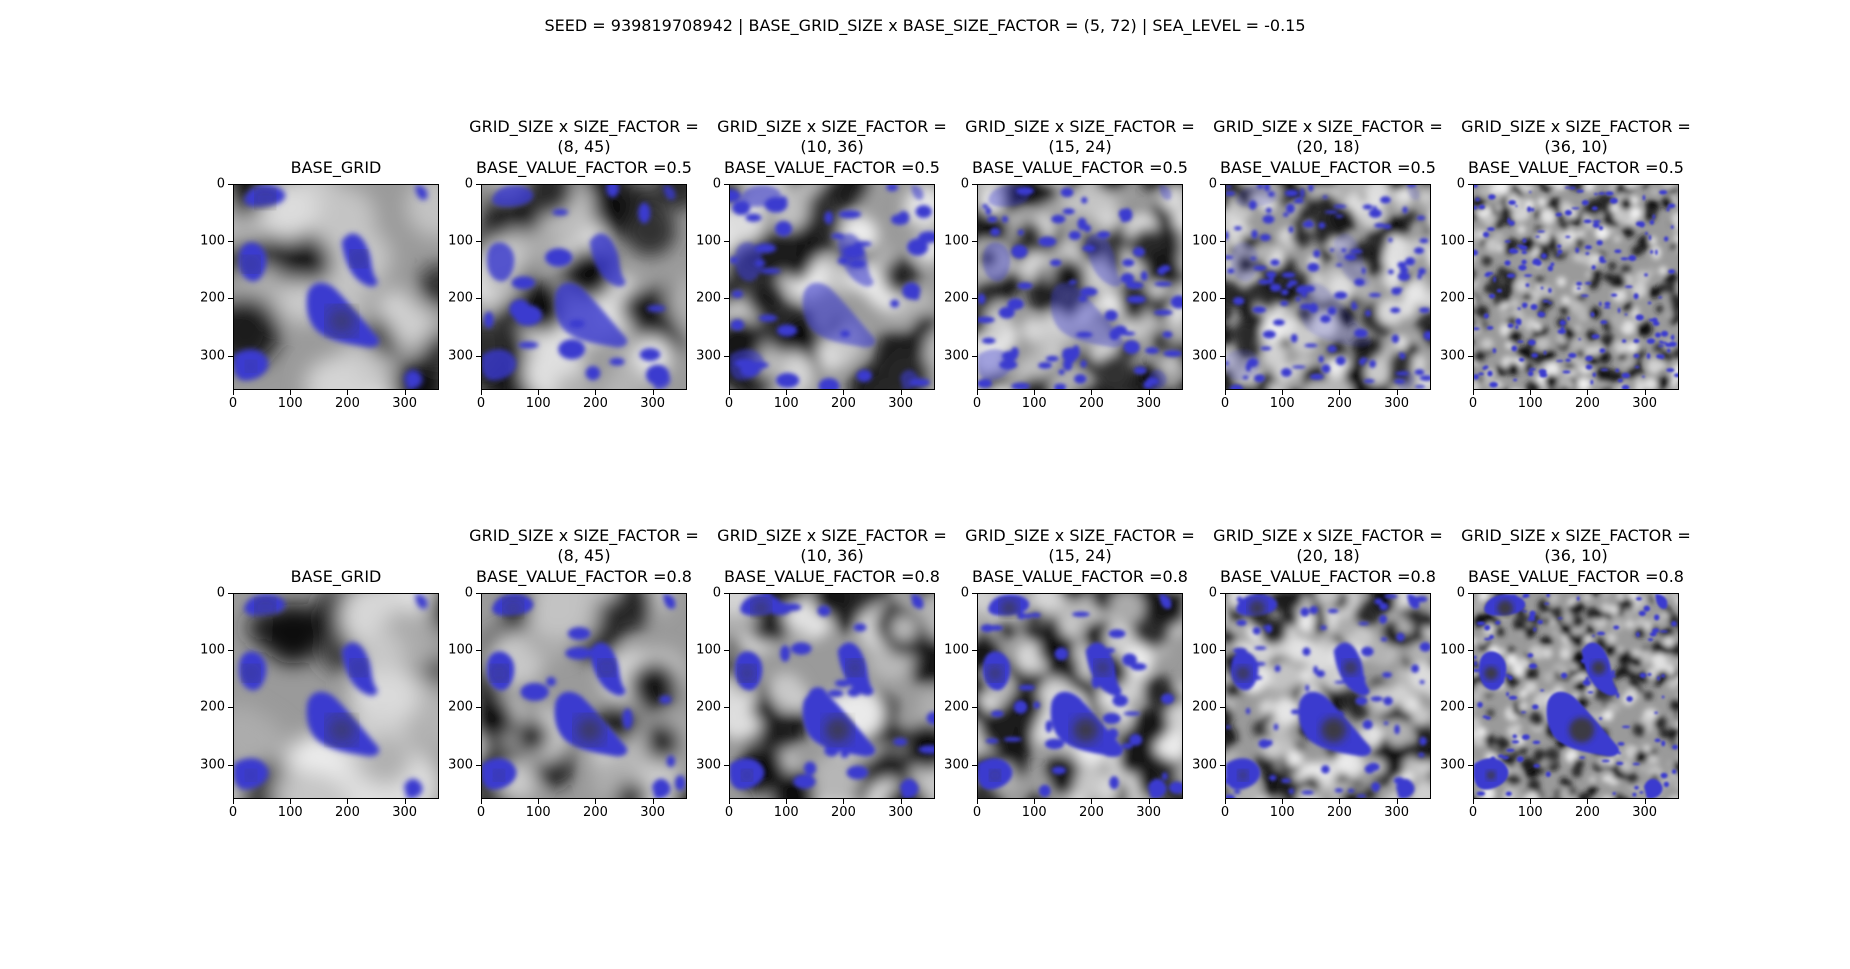 The height and width of the screenshot is (969, 1850). Describe the element at coordinates (1328, 167) in the screenshot. I see `subplot-title-line: BASE_VALUE_FACTOR =0.5` at that location.